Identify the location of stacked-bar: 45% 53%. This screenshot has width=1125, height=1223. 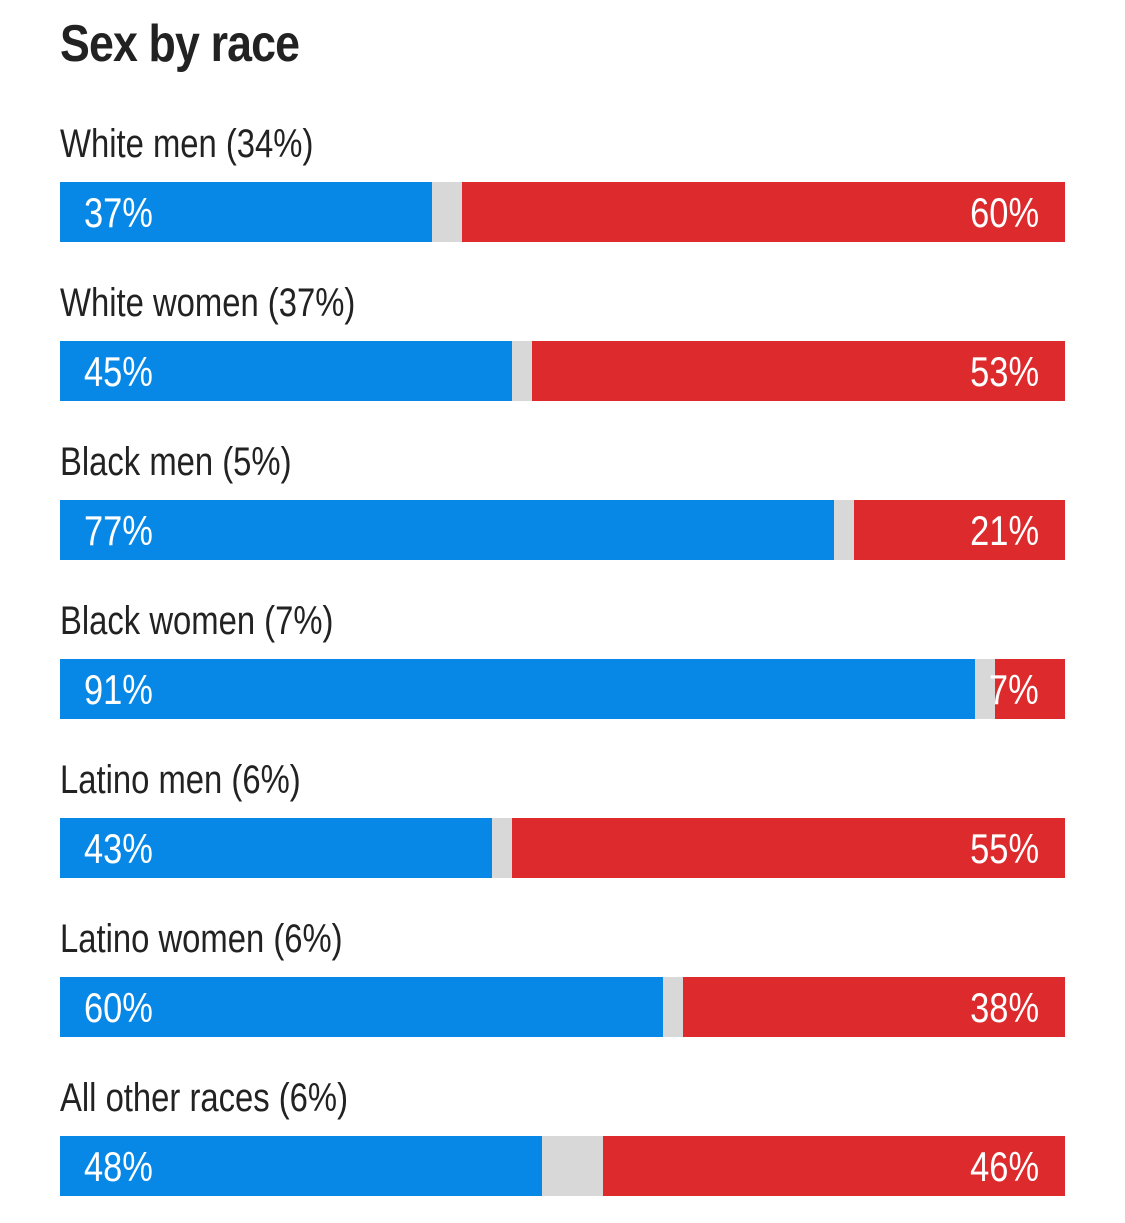
(562, 371).